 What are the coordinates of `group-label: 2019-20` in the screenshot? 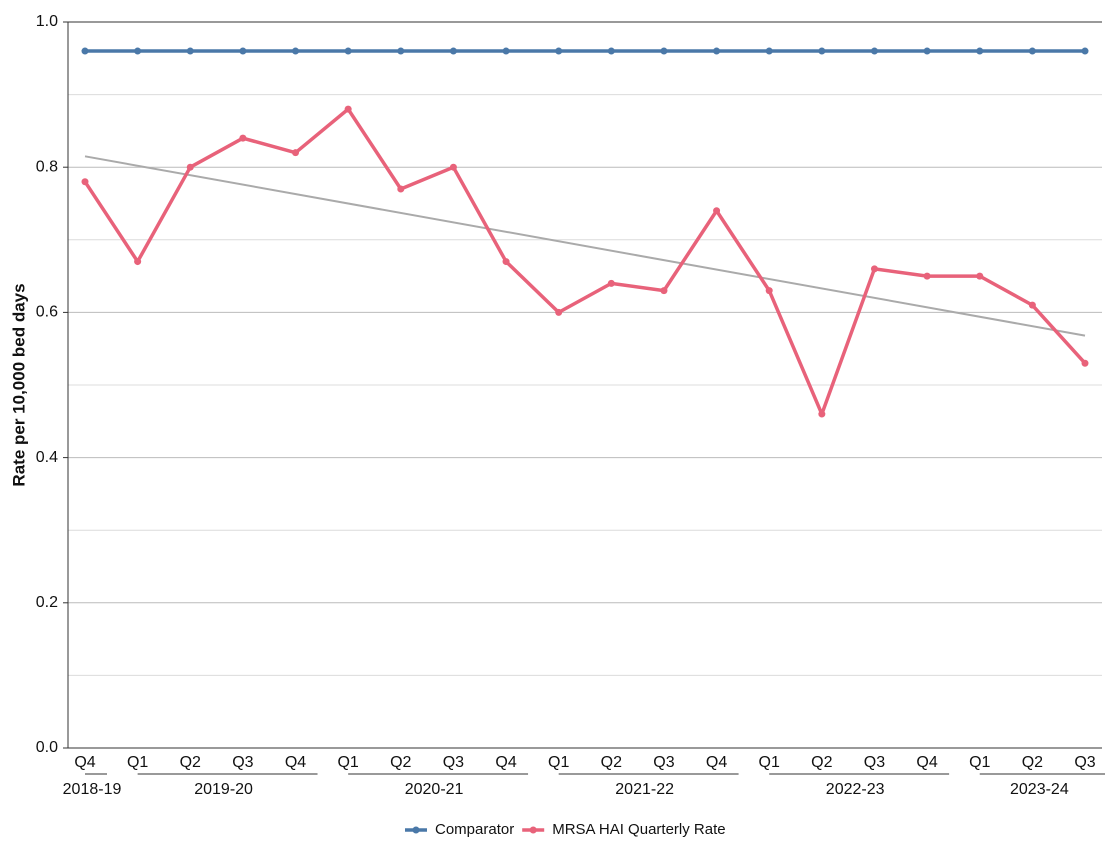 It's located at (223, 789).